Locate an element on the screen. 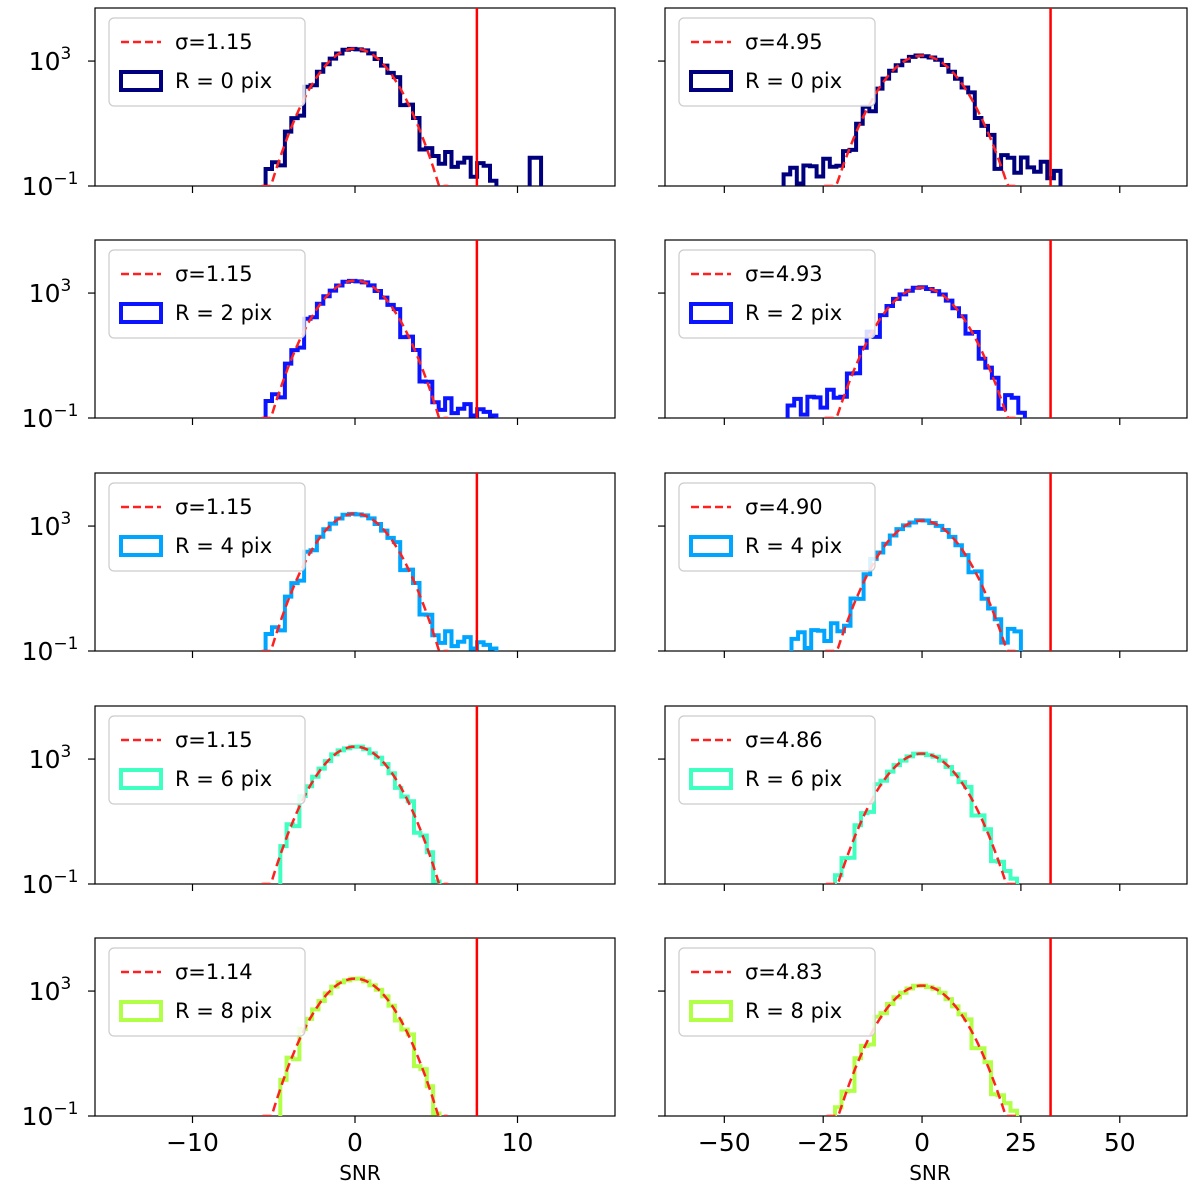 The height and width of the screenshot is (1189, 1200). legend: σ=1.14 R = 8 pix is located at coordinates (207, 992).